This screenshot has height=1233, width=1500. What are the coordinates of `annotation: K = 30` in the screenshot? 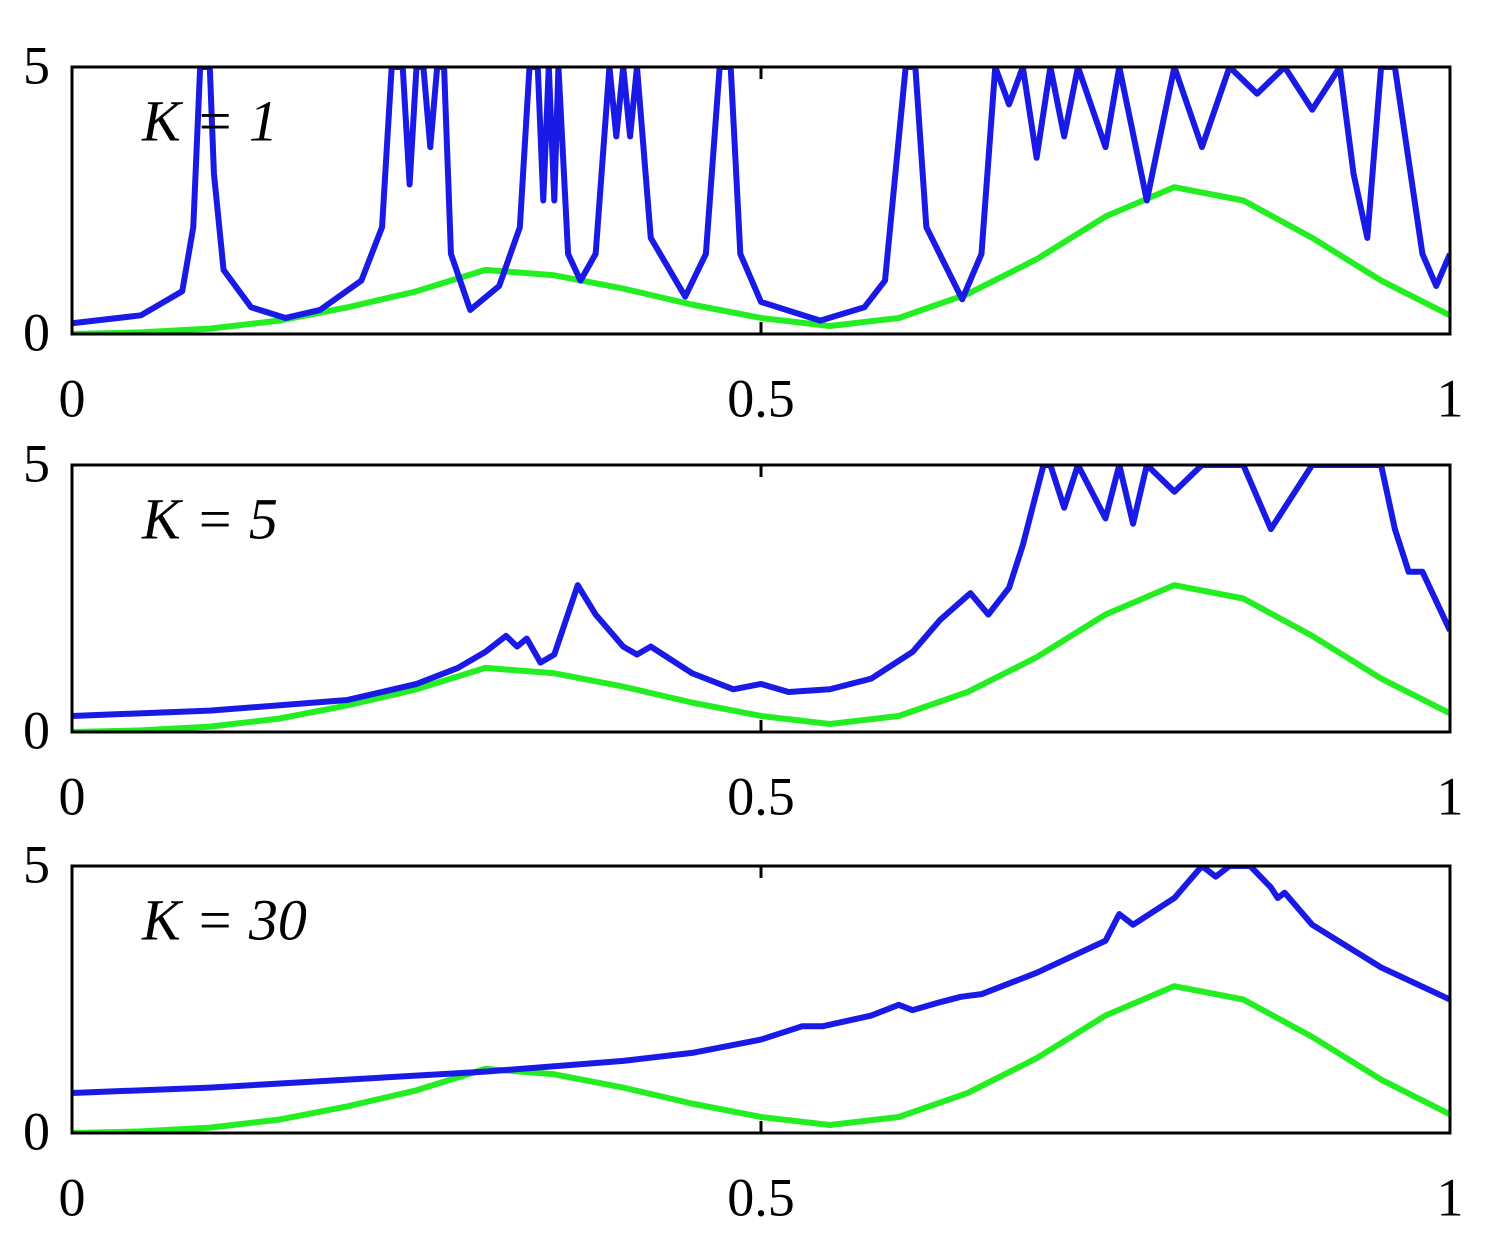 It's located at (224, 919).